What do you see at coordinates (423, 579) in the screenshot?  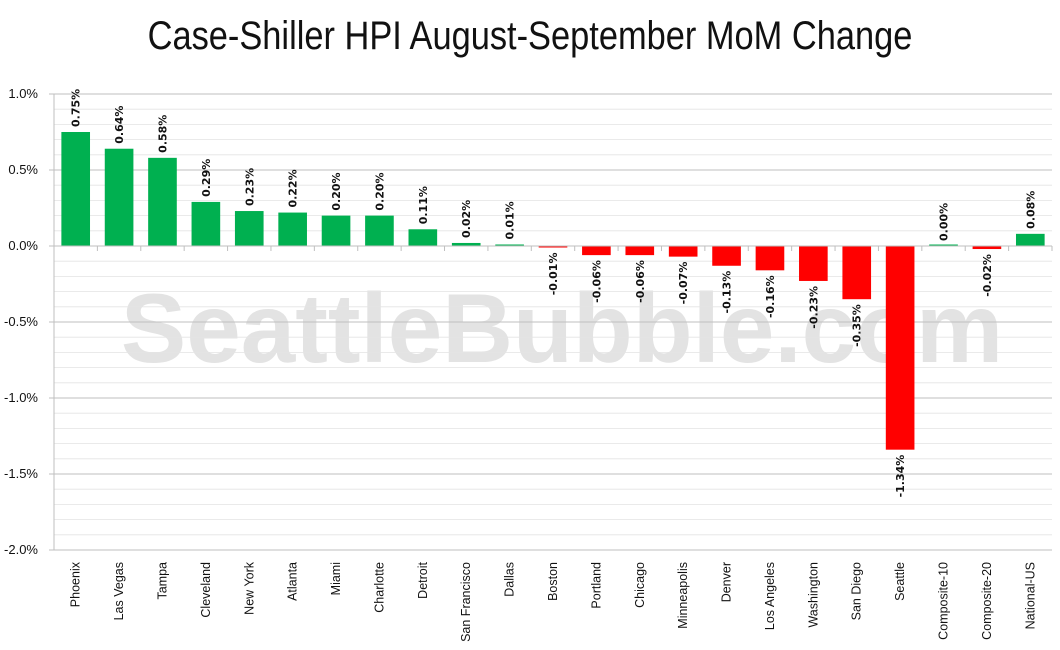 I see `category-label: Detroit` at bounding box center [423, 579].